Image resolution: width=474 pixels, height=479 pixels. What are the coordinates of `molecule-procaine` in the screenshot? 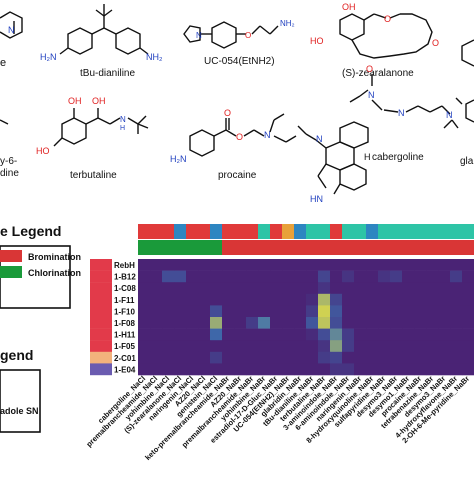 It's located at (243, 135).